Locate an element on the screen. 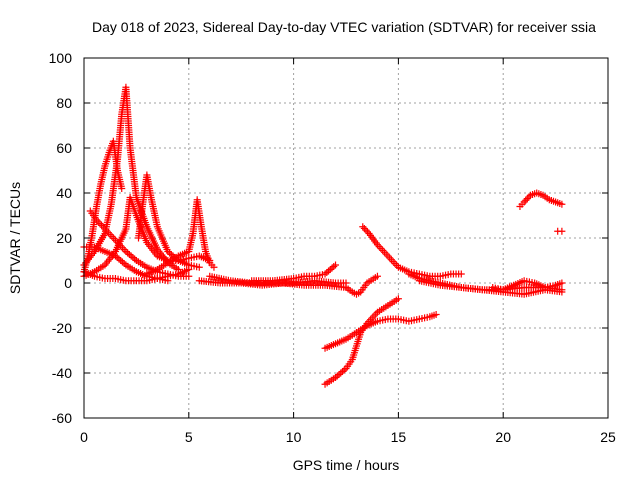  series-arc-n is located at coordinates (361, 285).